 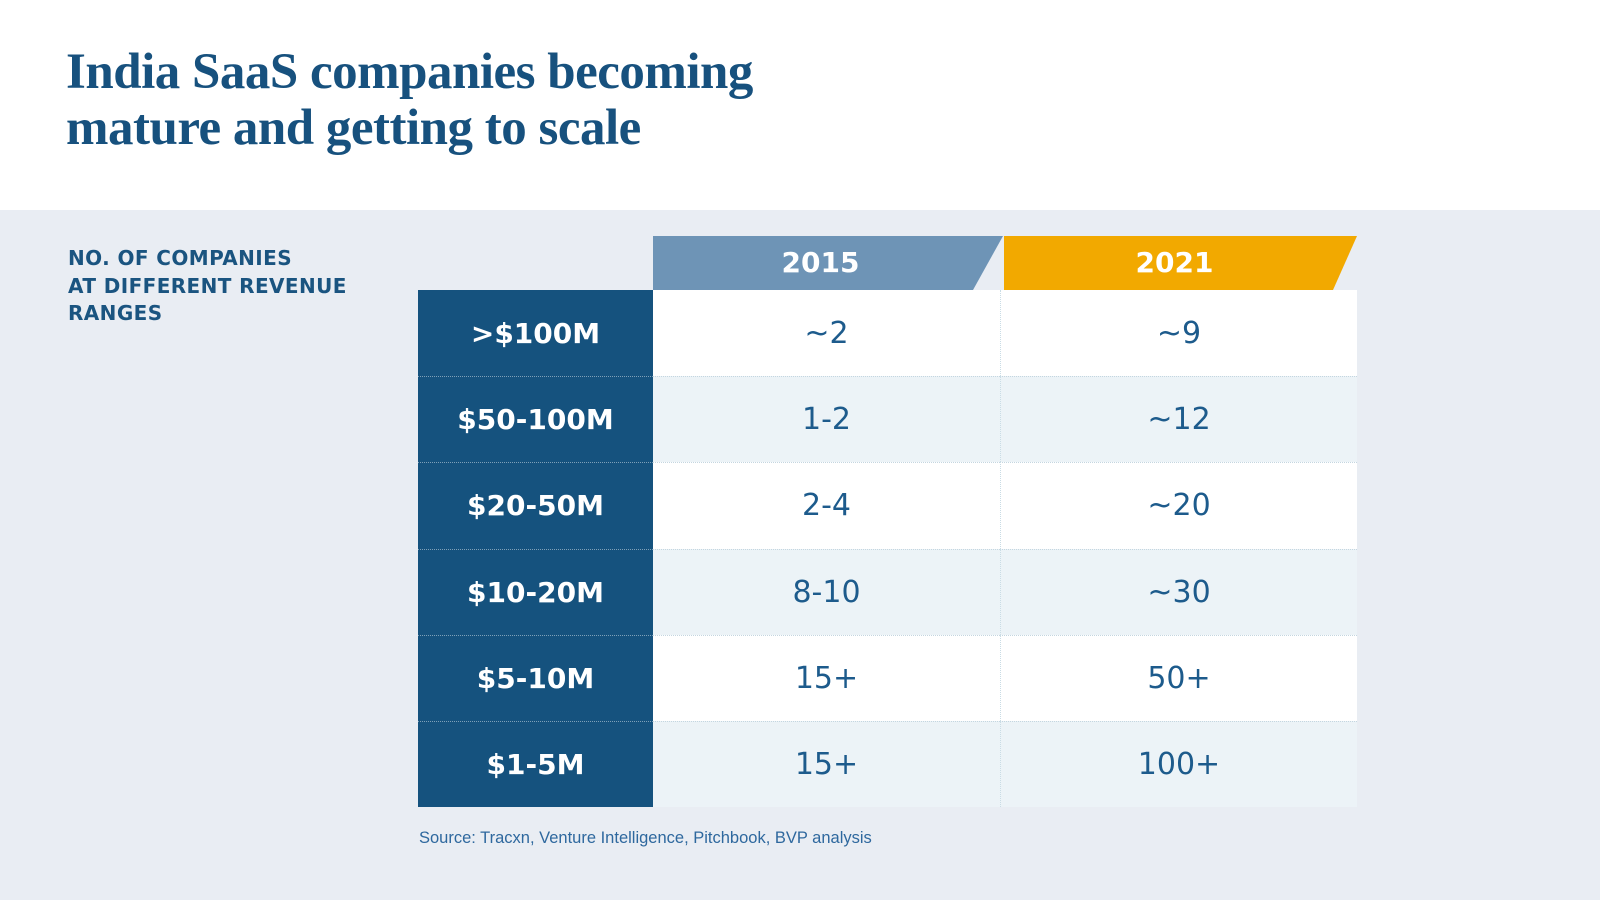 I want to click on cell-2015: 2-4, so click(x=826, y=505).